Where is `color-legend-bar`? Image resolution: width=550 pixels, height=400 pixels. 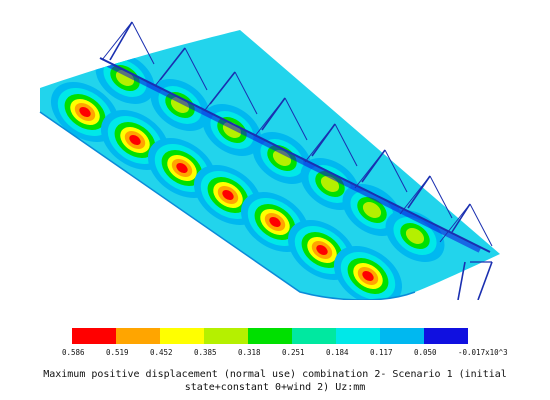 color-legend-bar is located at coordinates (270, 336).